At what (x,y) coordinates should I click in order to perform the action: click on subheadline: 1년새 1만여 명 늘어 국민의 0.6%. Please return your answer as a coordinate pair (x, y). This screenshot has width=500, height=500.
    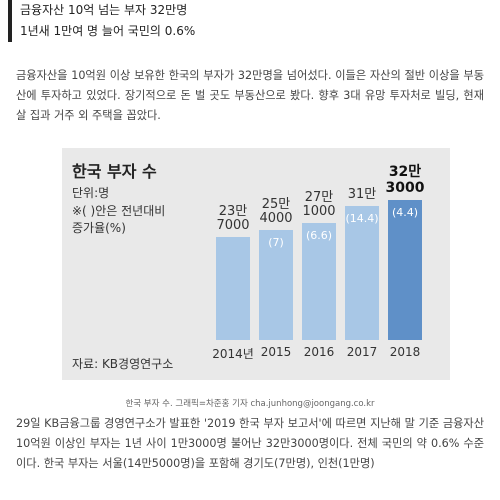
    Looking at the image, I should click on (108, 31).